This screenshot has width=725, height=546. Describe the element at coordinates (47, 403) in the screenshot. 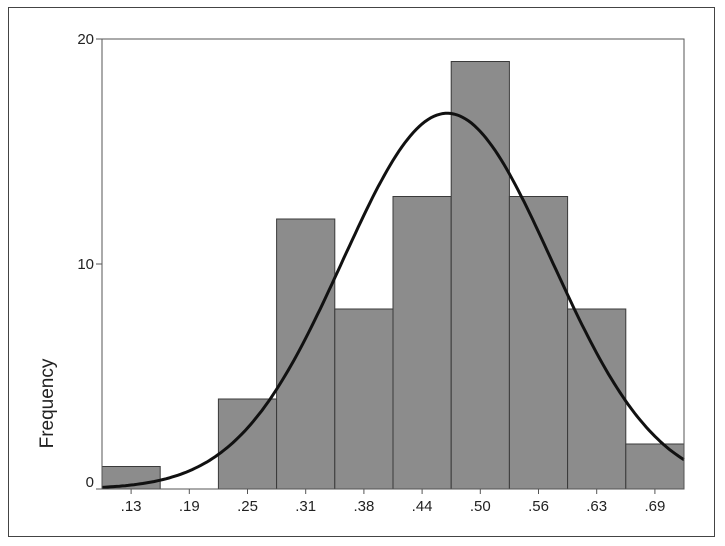

I see `y-axis-title: Frequency` at that location.